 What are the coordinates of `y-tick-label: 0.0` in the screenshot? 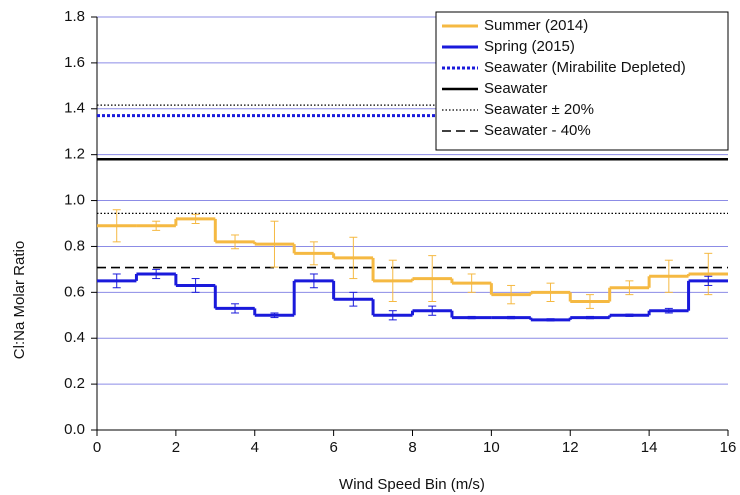 It's located at (74, 429).